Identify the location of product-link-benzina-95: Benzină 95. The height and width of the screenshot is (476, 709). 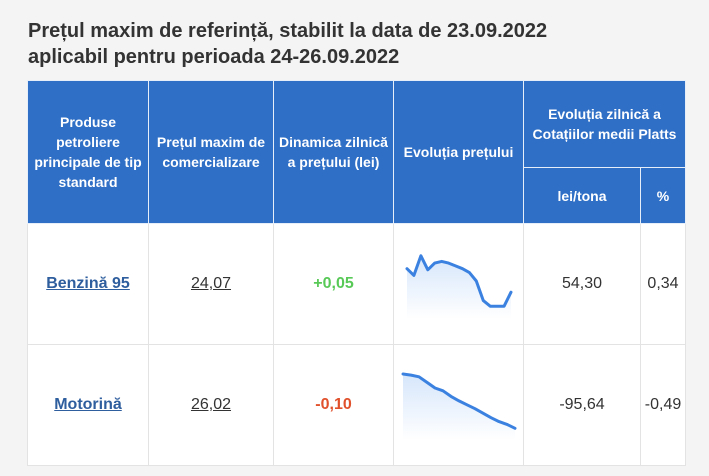
(88, 283).